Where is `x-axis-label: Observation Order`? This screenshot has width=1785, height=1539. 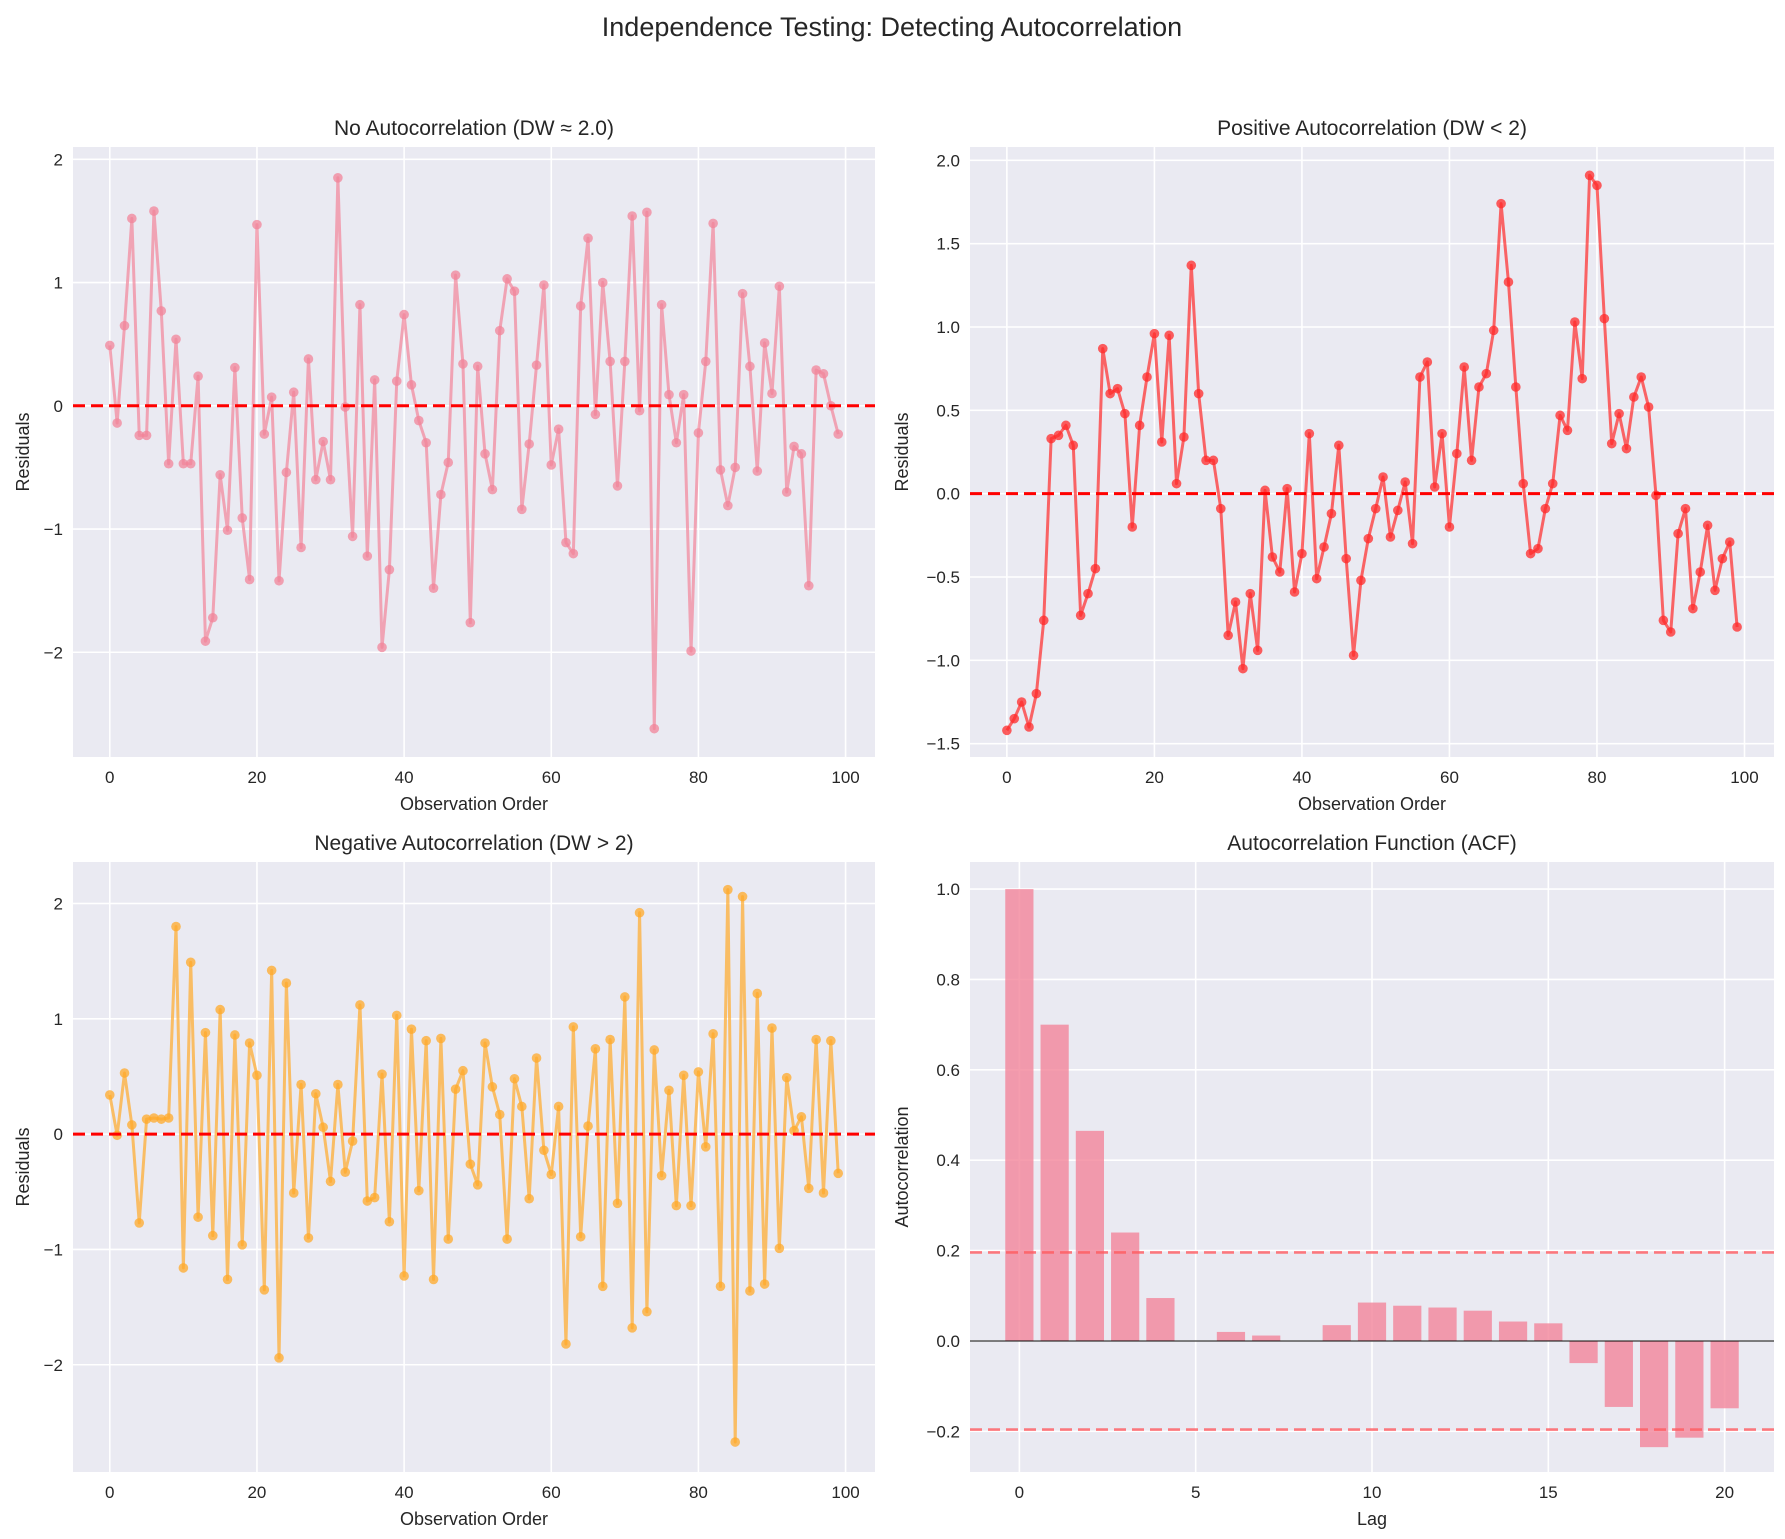
x-axis-label: Observation Order is located at coordinates (474, 804).